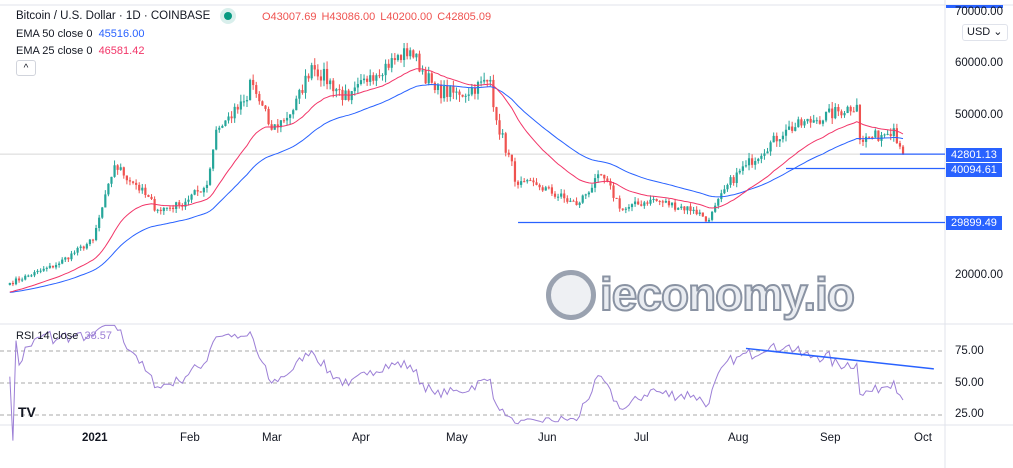 This screenshot has width=1013, height=468. What do you see at coordinates (289, 17) in the screenshot?
I see `open-value: O43007.69` at bounding box center [289, 17].